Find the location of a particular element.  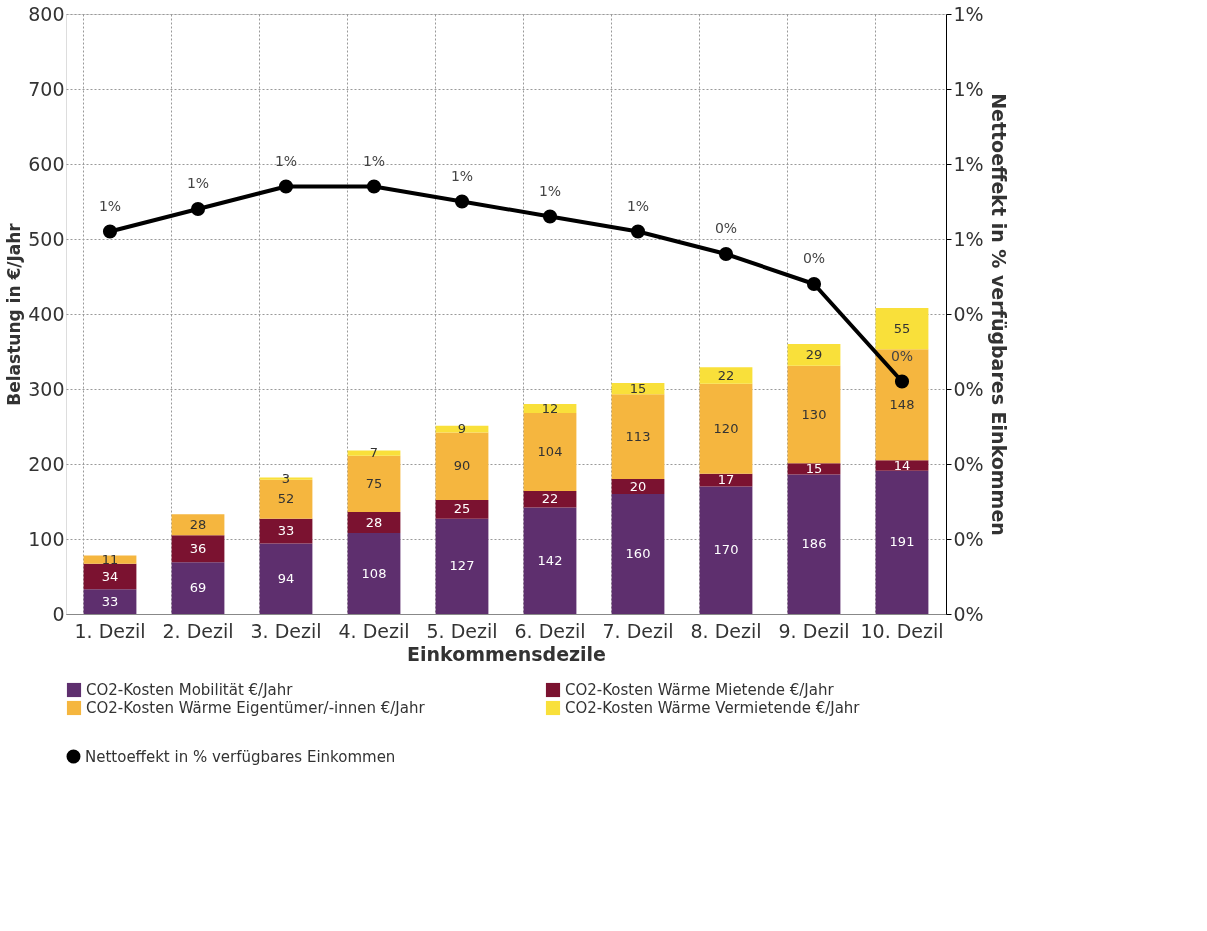

data-label: 52 is located at coordinates (286, 499).